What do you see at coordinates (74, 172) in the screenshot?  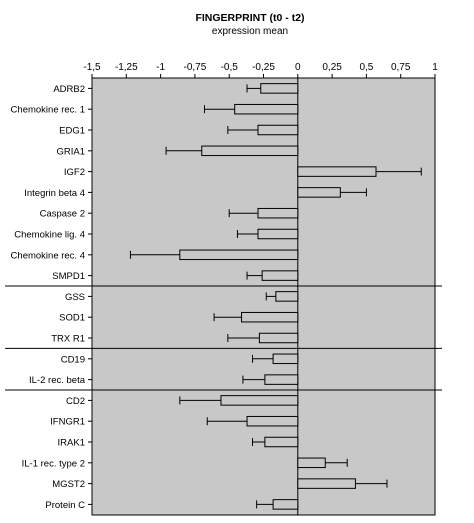 I see `category-label: IGF2` at bounding box center [74, 172].